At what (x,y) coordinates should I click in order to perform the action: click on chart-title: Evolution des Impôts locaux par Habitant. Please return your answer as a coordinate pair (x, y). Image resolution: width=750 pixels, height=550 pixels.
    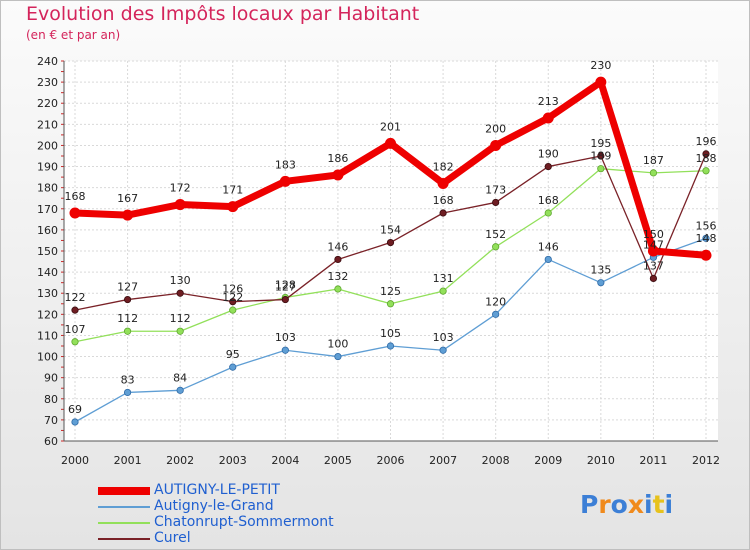
    Looking at the image, I should click on (223, 14).